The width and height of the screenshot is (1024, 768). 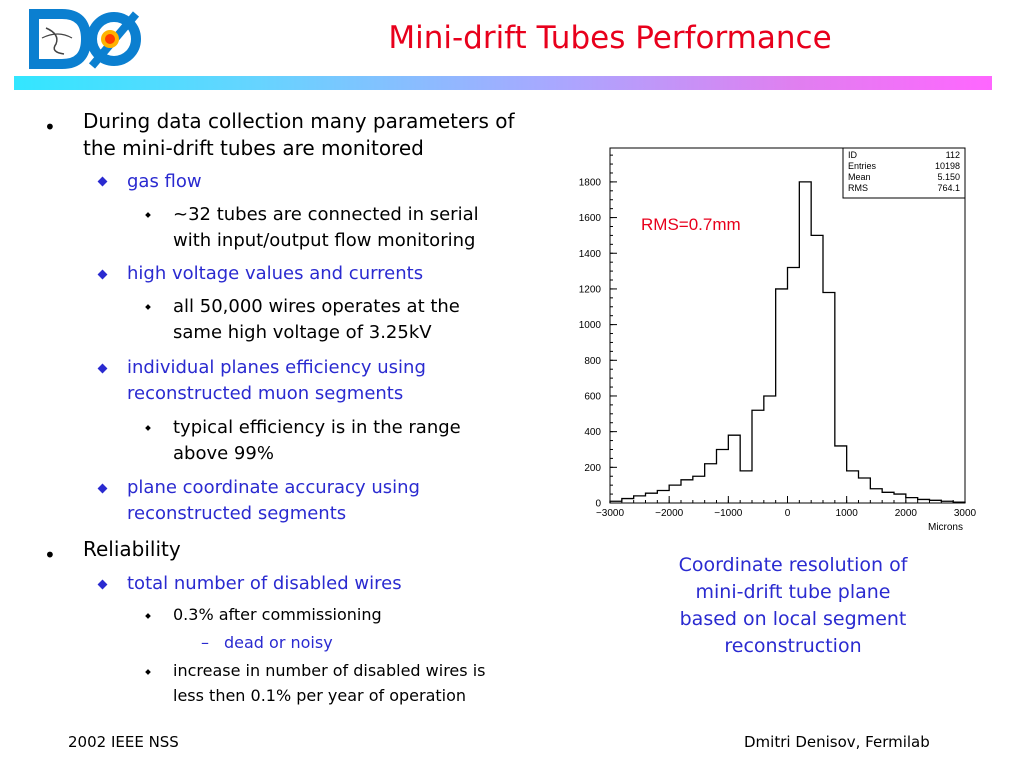 I want to click on stats-value: 112, so click(x=953, y=155).